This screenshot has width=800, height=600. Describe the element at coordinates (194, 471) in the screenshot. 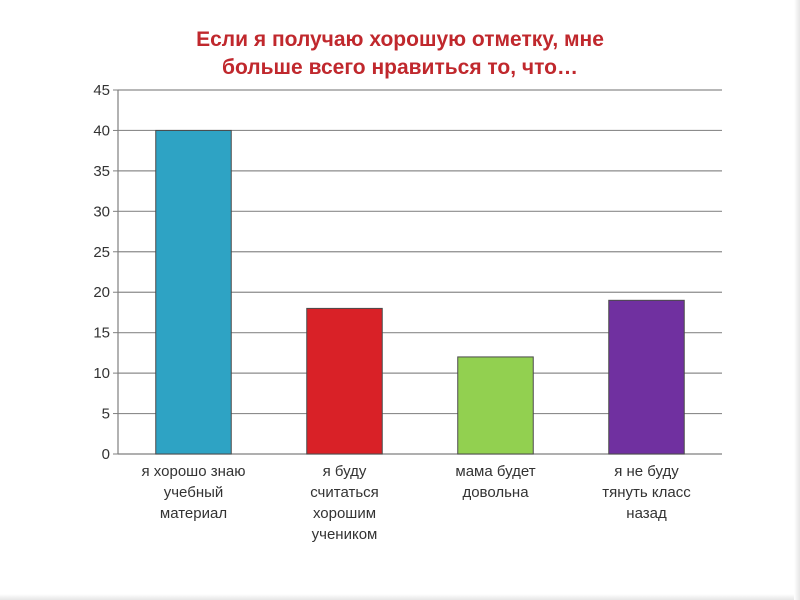

I see `x-category-label-line: я хорошо знаю` at that location.